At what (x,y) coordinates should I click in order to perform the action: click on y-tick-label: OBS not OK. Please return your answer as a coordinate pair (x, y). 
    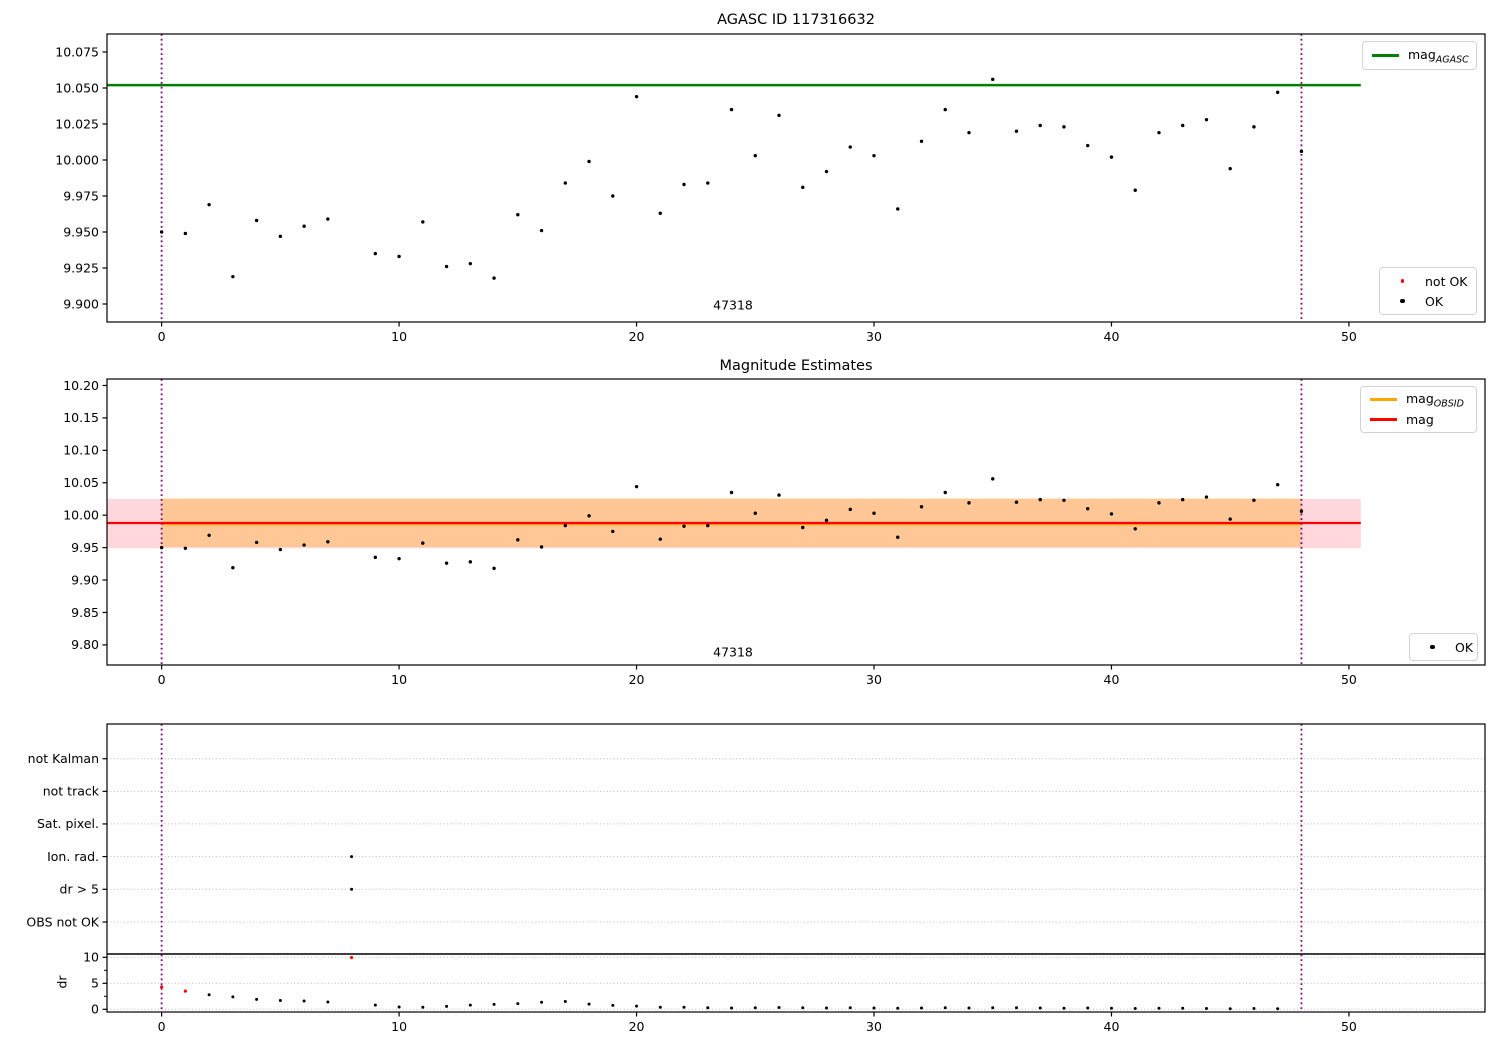
    Looking at the image, I should click on (62, 921).